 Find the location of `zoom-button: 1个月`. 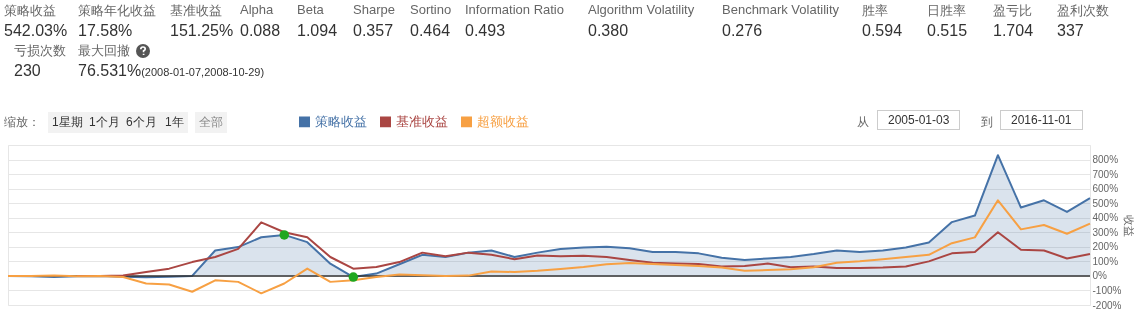

zoom-button: 1个月 is located at coordinates (104, 122).